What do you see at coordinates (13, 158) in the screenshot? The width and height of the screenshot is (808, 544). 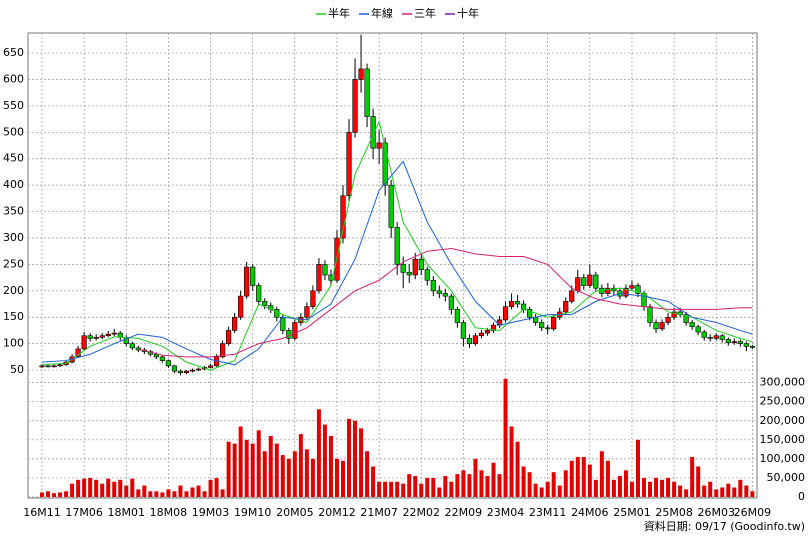 I see `y-tick-label: 450` at bounding box center [13, 158].